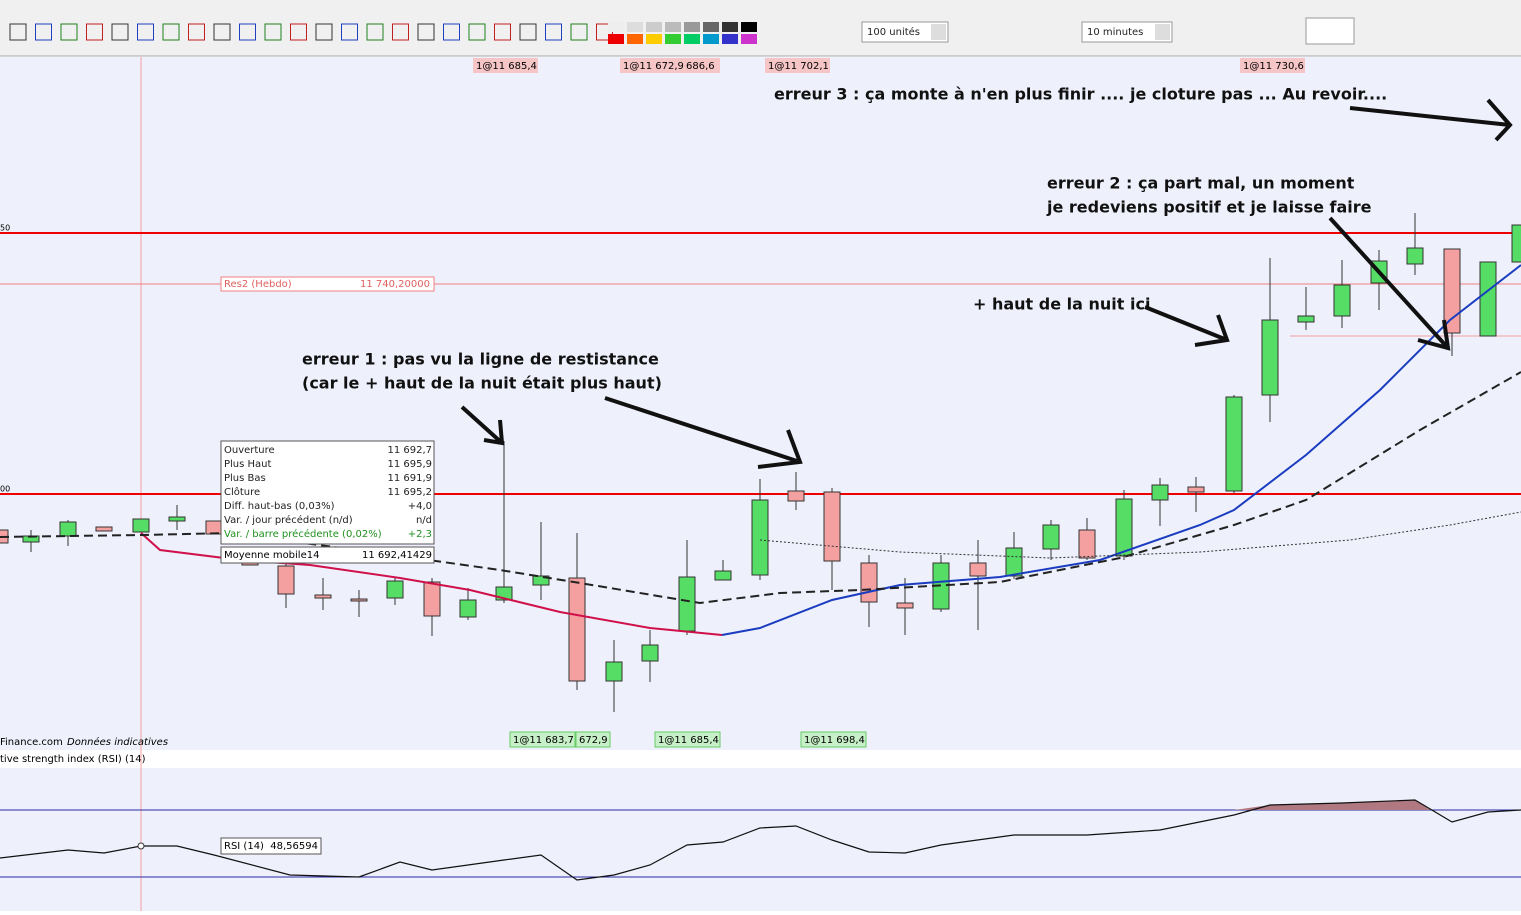 The image size is (1521, 915). What do you see at coordinates (73, 759) in the screenshot?
I see `rsi-header: tive strength index (RSI) (14)` at bounding box center [73, 759].